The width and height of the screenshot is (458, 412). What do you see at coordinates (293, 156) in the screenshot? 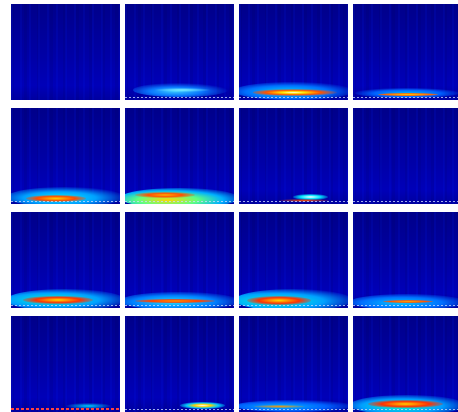
I see `spectrogram-panel-r2c3` at bounding box center [293, 156].